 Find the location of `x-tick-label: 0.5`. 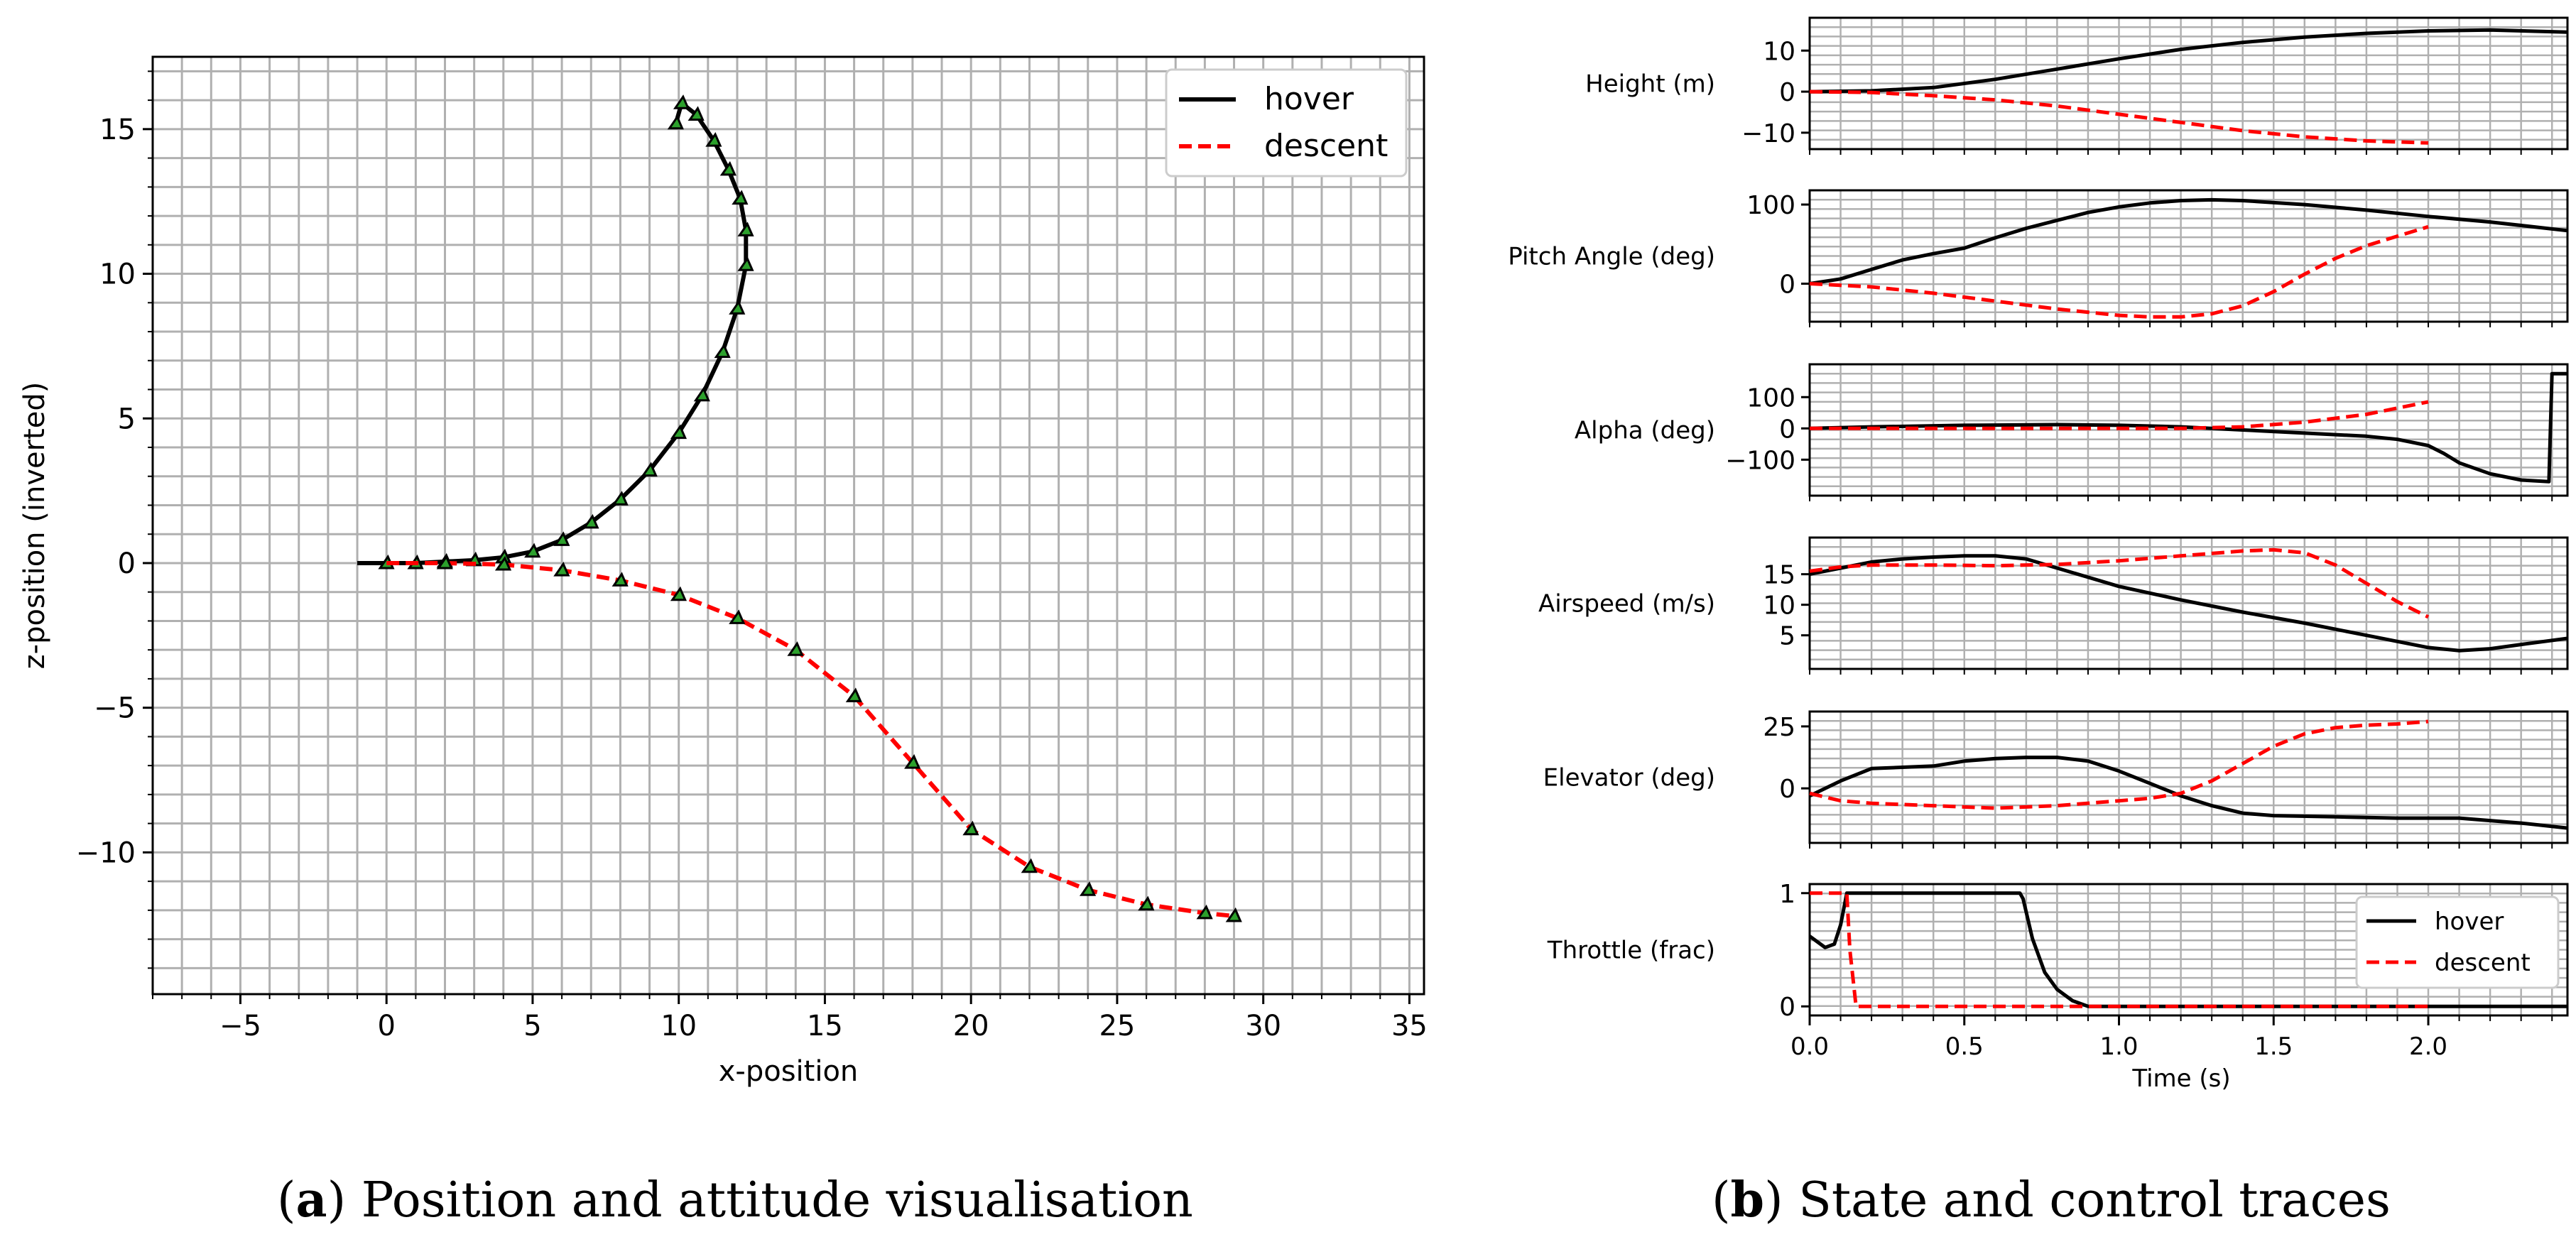

x-tick-label: 0.5 is located at coordinates (1965, 1047).